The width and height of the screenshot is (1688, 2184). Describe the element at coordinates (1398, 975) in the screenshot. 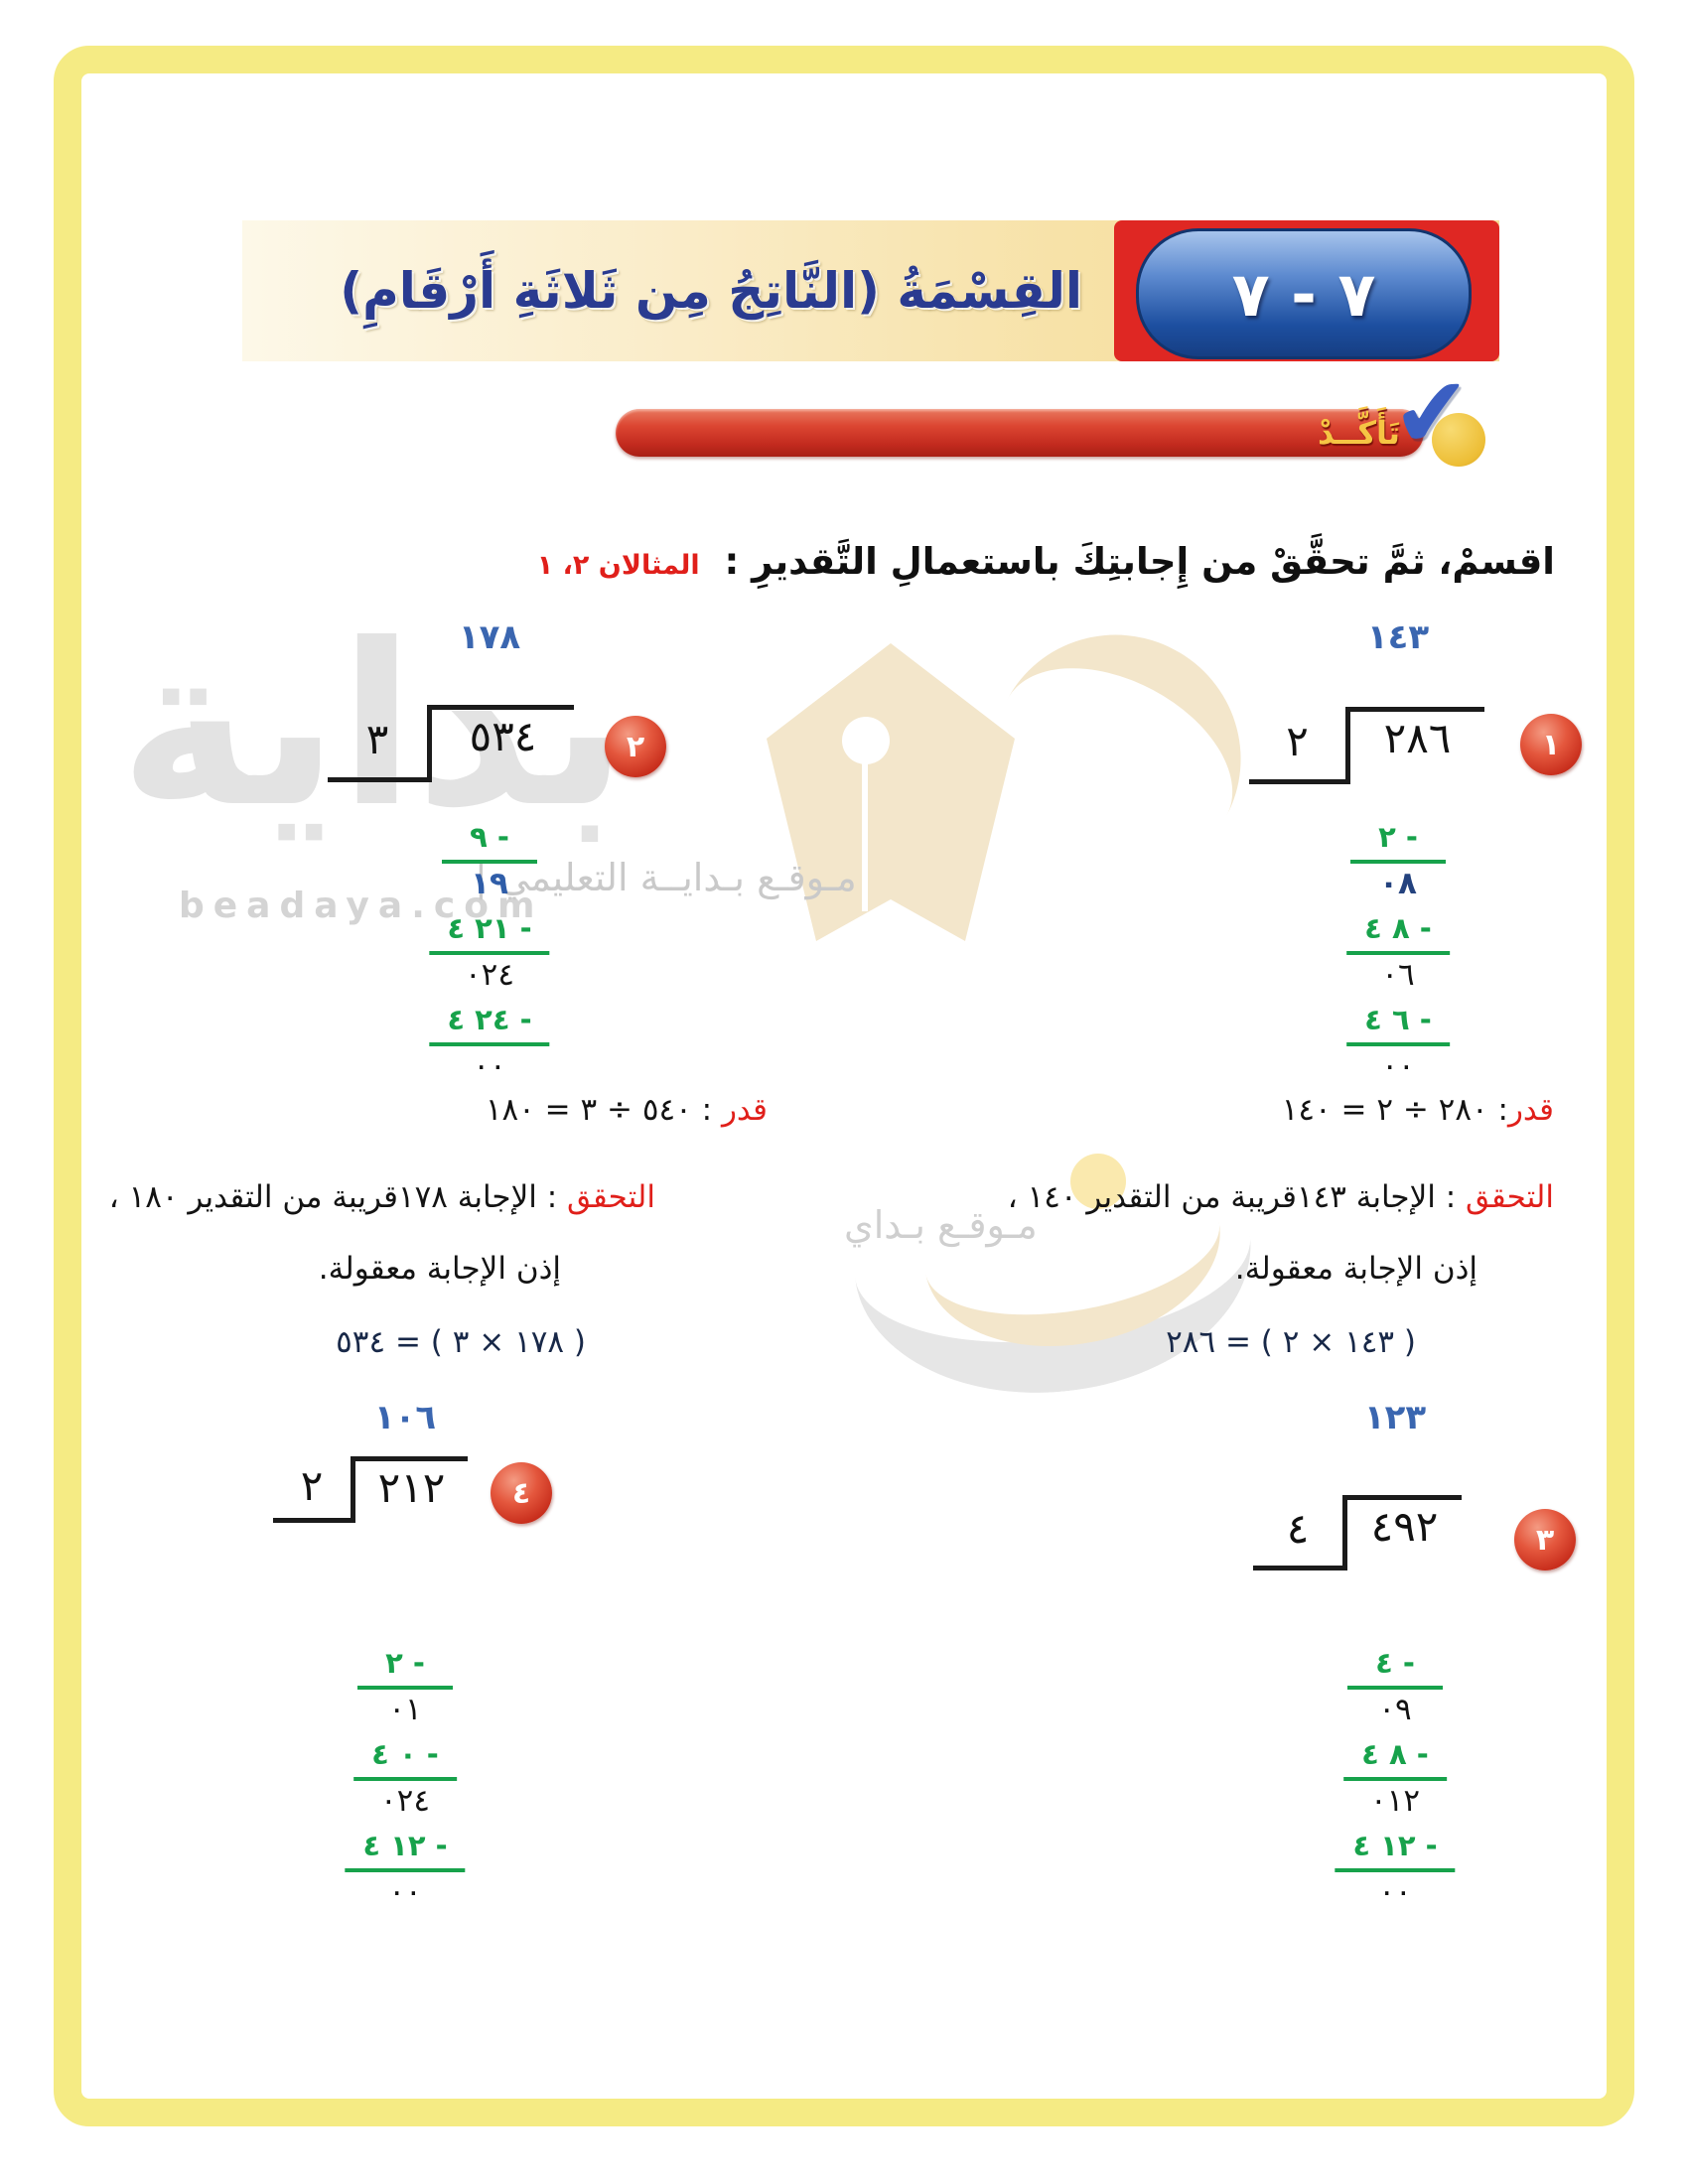

I see `work-step: ٠٦` at that location.